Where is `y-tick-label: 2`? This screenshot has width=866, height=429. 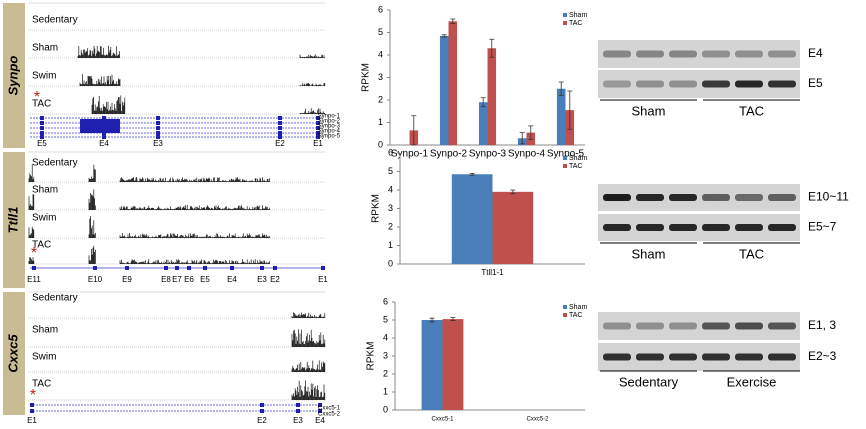 y-tick-label: 2 is located at coordinates (385, 373).